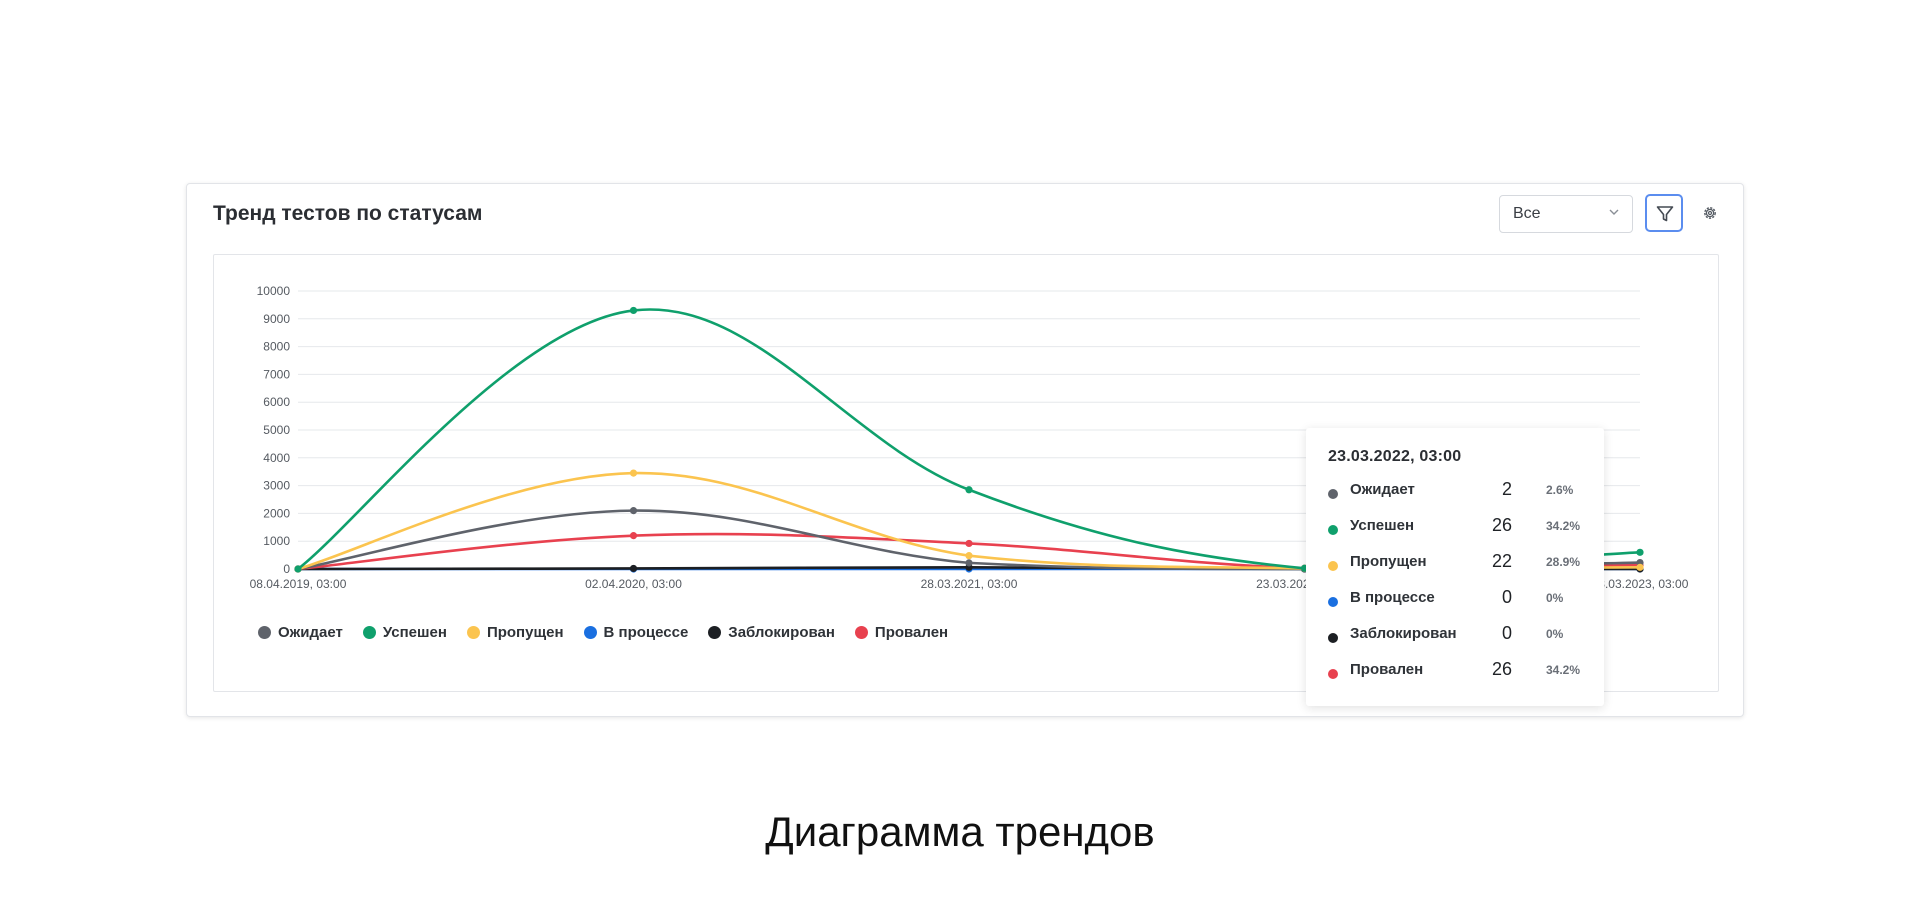 Image resolution: width=1920 pixels, height=900 pixels. I want to click on y-tick-label: 1000, so click(276, 541).